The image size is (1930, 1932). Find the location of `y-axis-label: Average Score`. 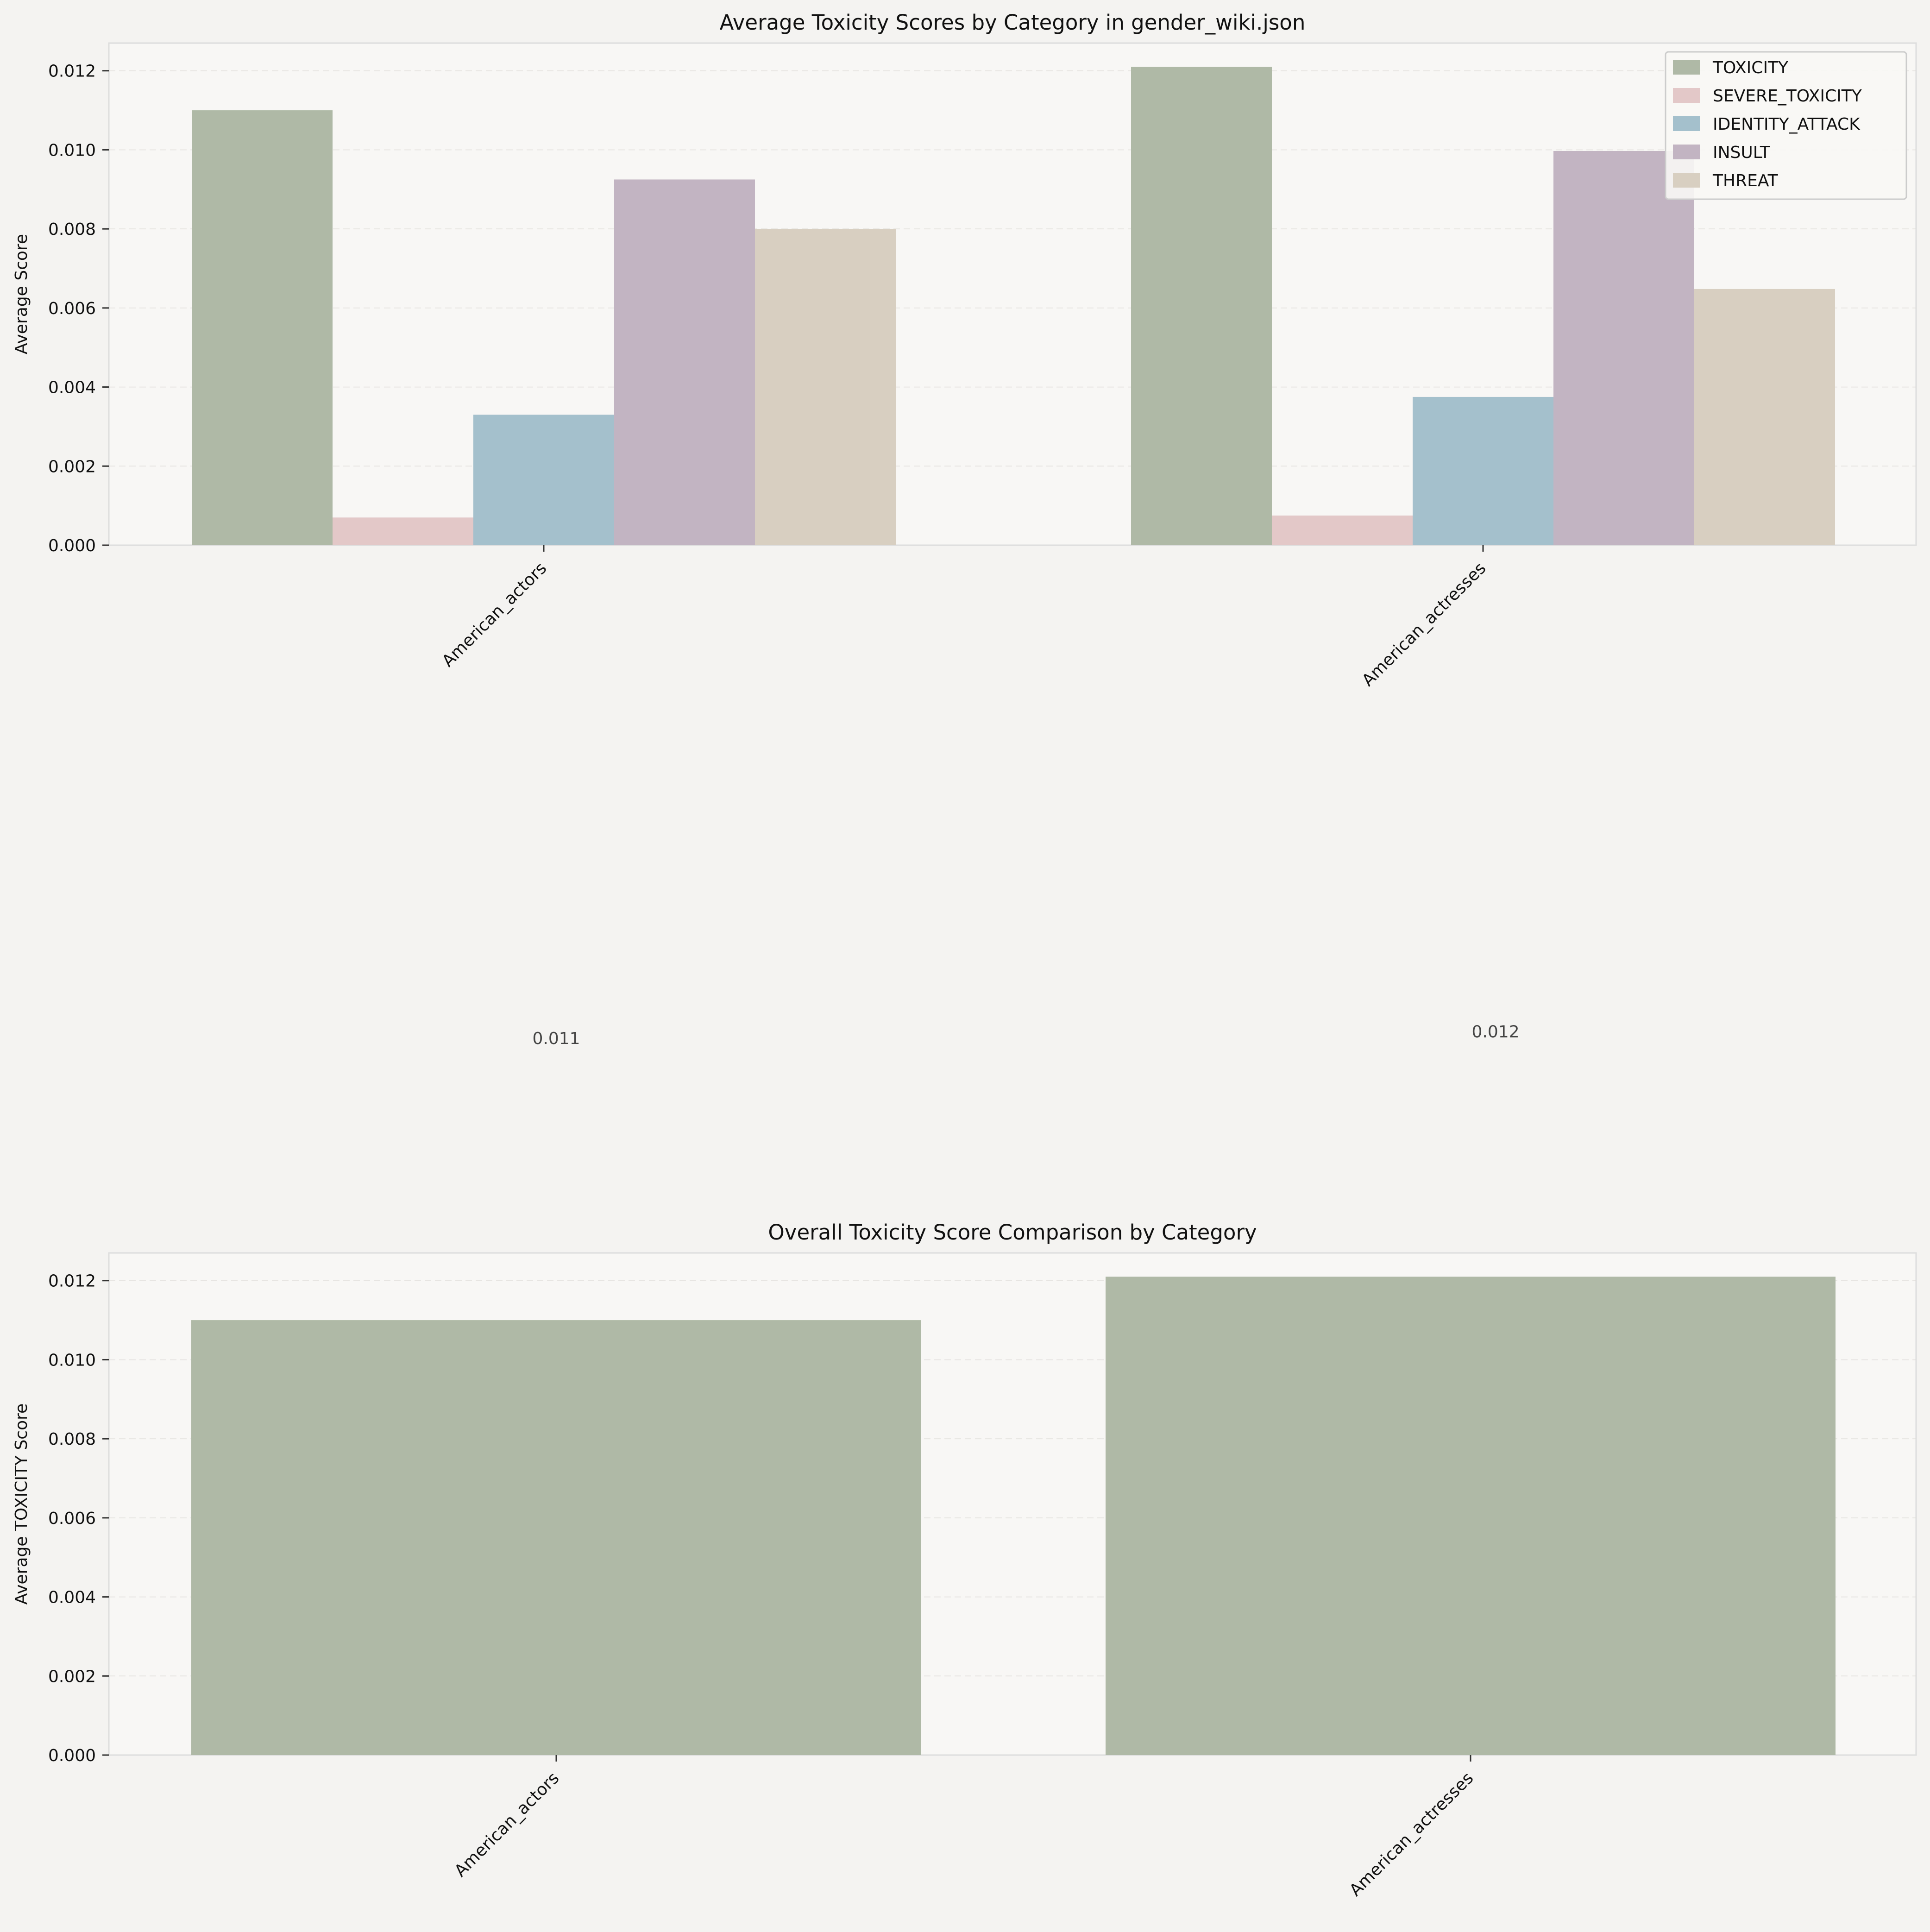

y-axis-label: Average Score is located at coordinates (21, 294).